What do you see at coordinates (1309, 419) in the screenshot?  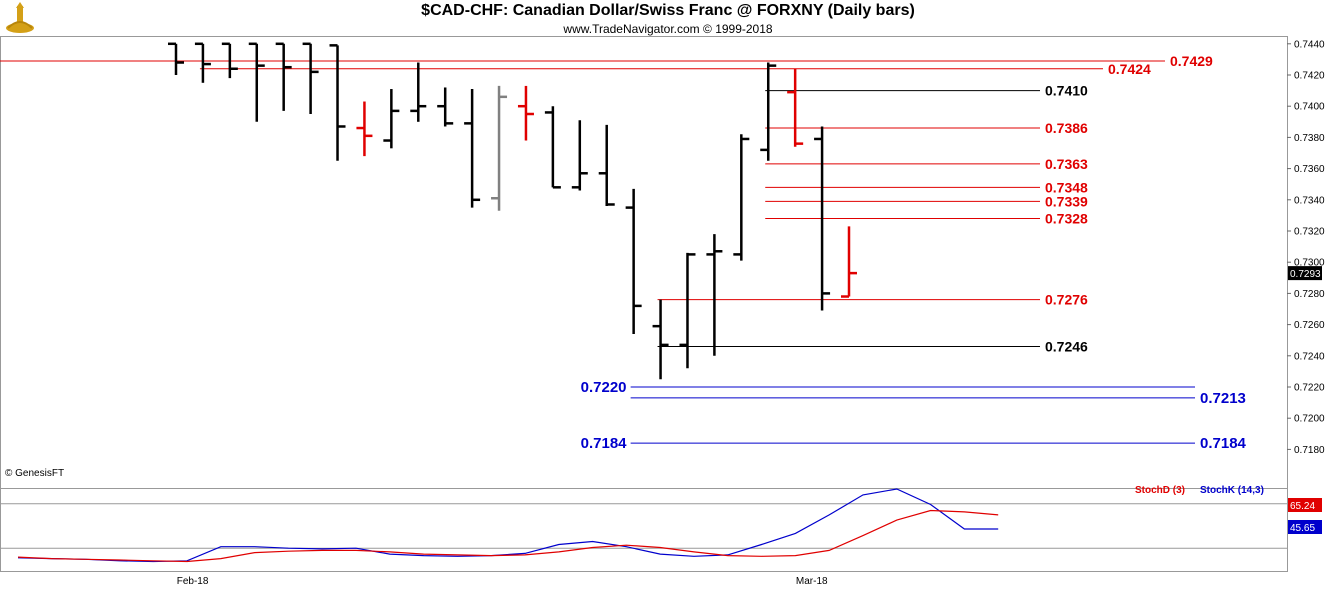 I see `y-tick-label: 0.7200` at bounding box center [1309, 419].